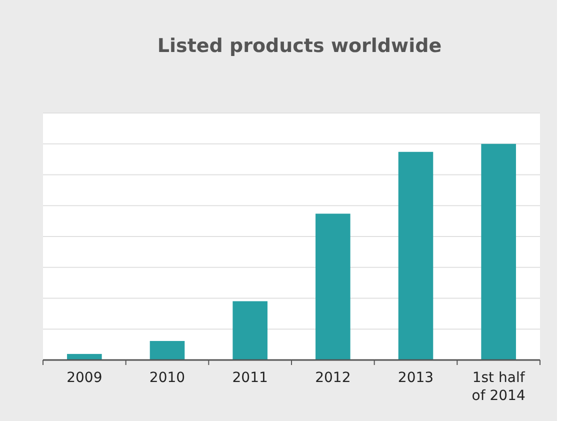 This screenshot has height=421, width=566. Describe the element at coordinates (299, 46) in the screenshot. I see `chart-title: Listed products worldwide` at that location.